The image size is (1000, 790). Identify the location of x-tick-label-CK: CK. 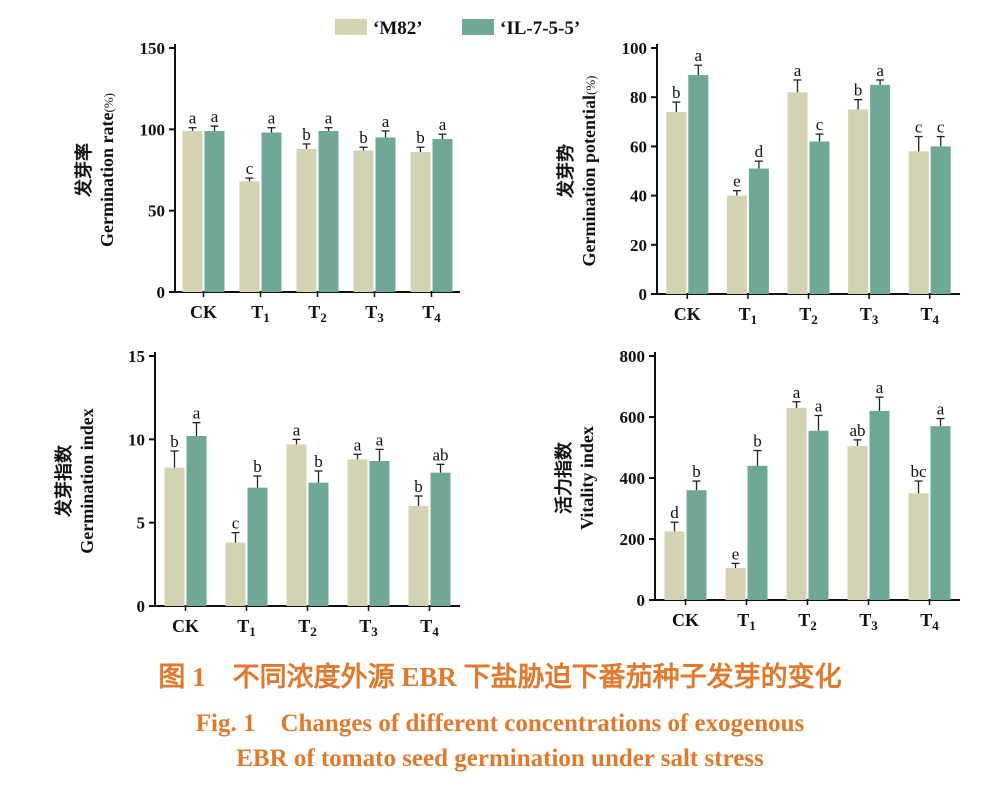
(687, 314).